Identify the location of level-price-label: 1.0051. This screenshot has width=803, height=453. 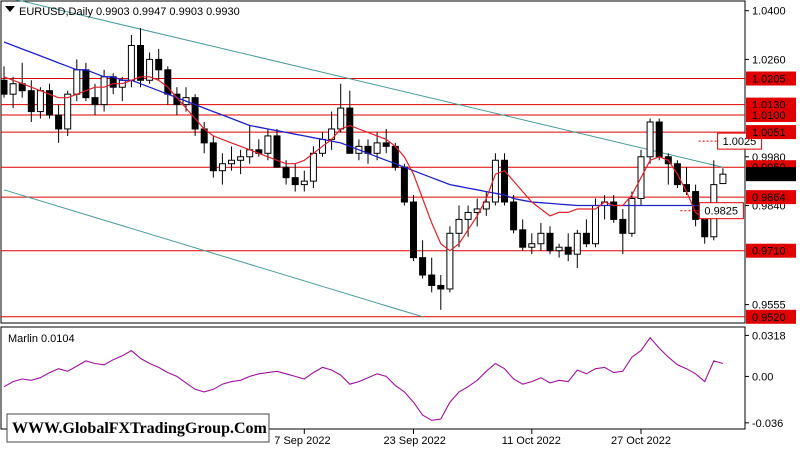
(769, 133).